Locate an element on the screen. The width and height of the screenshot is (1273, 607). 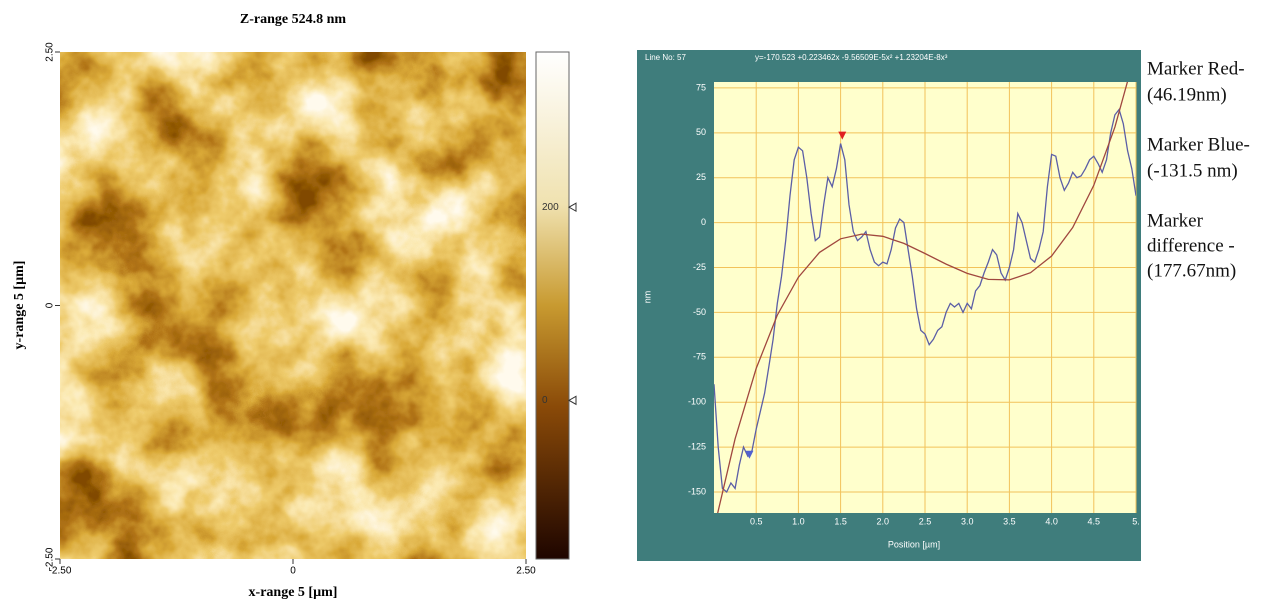
colorbar-tick-label: 0 is located at coordinates (545, 400).